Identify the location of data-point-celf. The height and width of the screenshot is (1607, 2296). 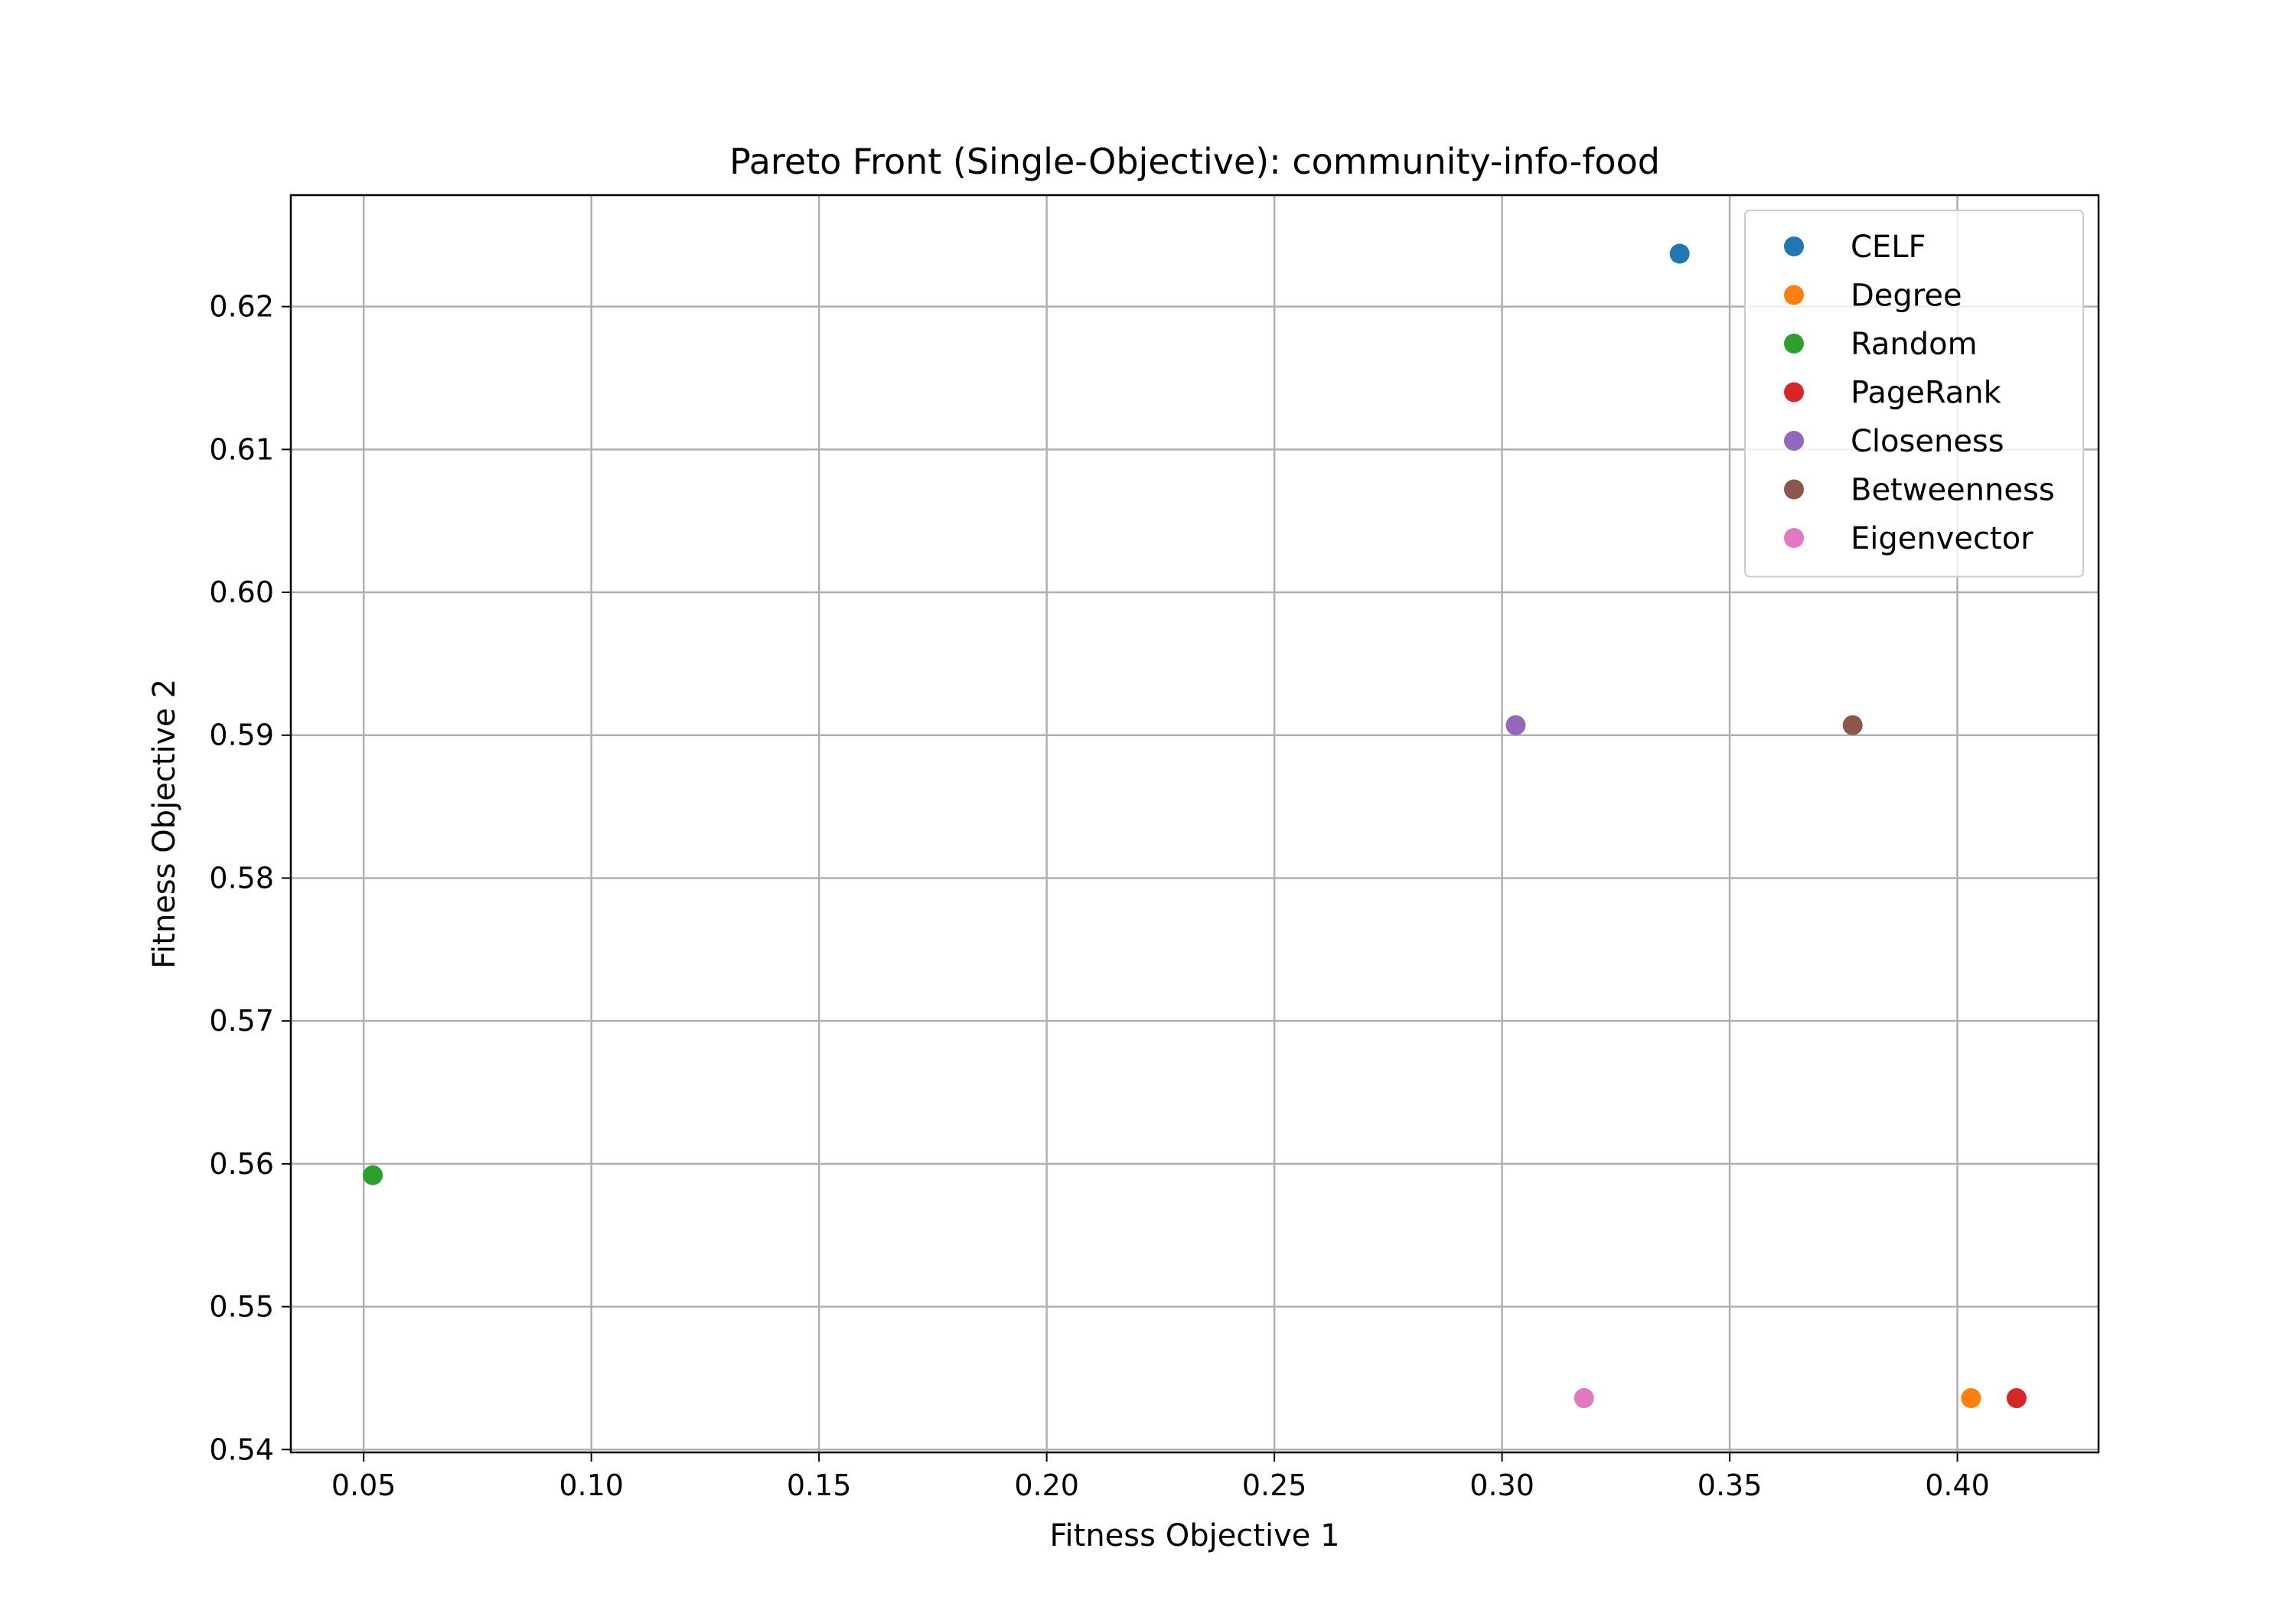
(1679, 253).